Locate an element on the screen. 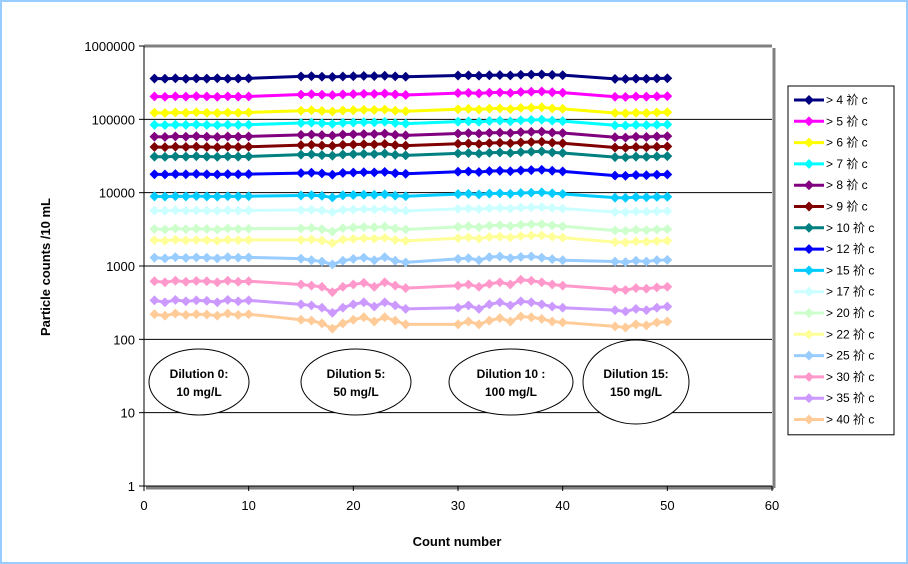  series-22-um is located at coordinates (411, 239).